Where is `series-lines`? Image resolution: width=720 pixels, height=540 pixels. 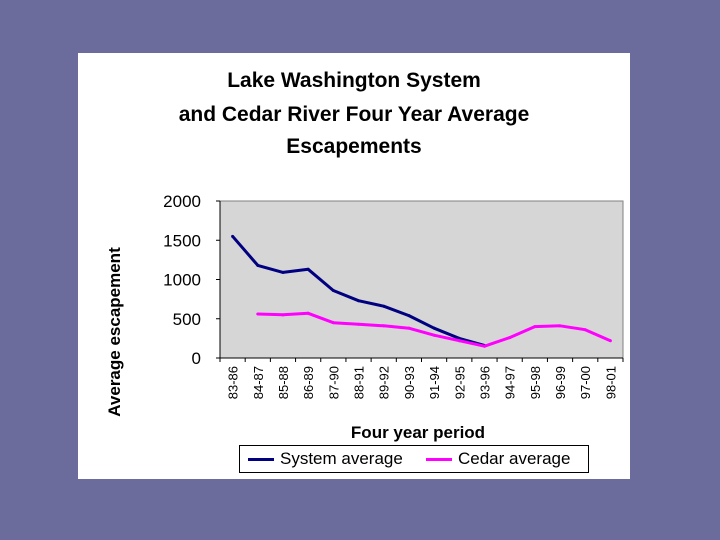
series-lines is located at coordinates (421, 291).